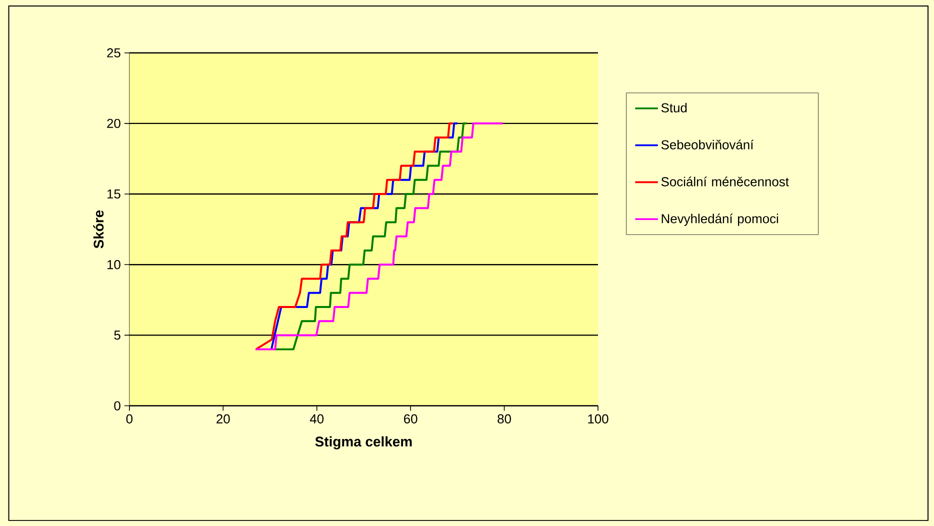 This screenshot has width=934, height=526. What do you see at coordinates (317, 419) in the screenshot?
I see `x-tick-label: 40` at bounding box center [317, 419].